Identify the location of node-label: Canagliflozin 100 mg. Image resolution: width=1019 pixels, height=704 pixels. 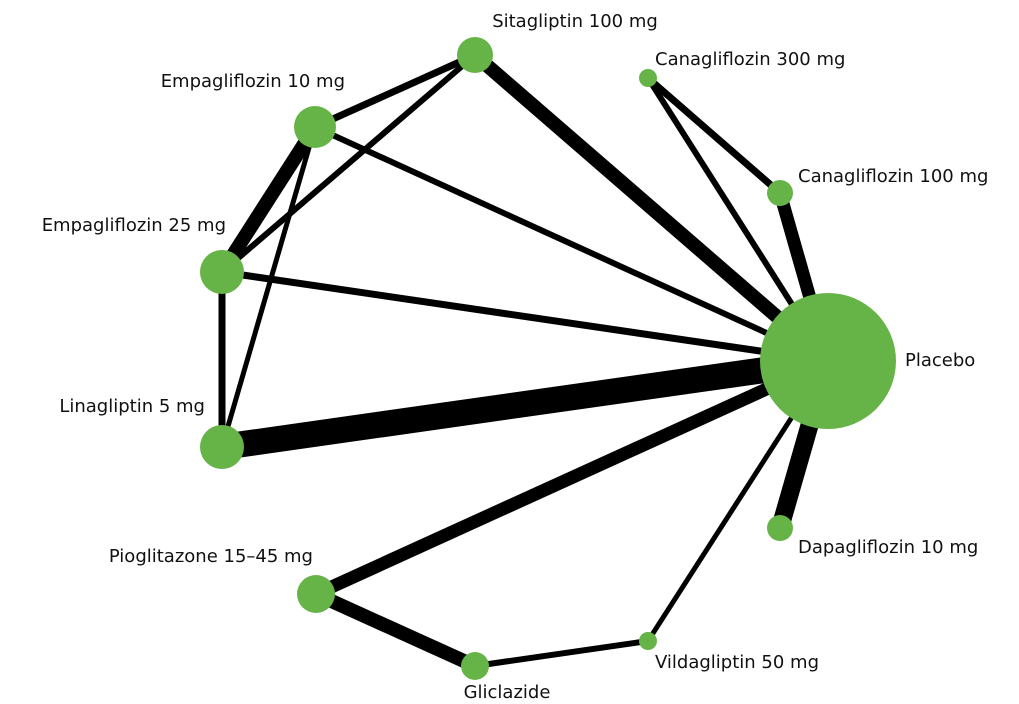
(893, 176).